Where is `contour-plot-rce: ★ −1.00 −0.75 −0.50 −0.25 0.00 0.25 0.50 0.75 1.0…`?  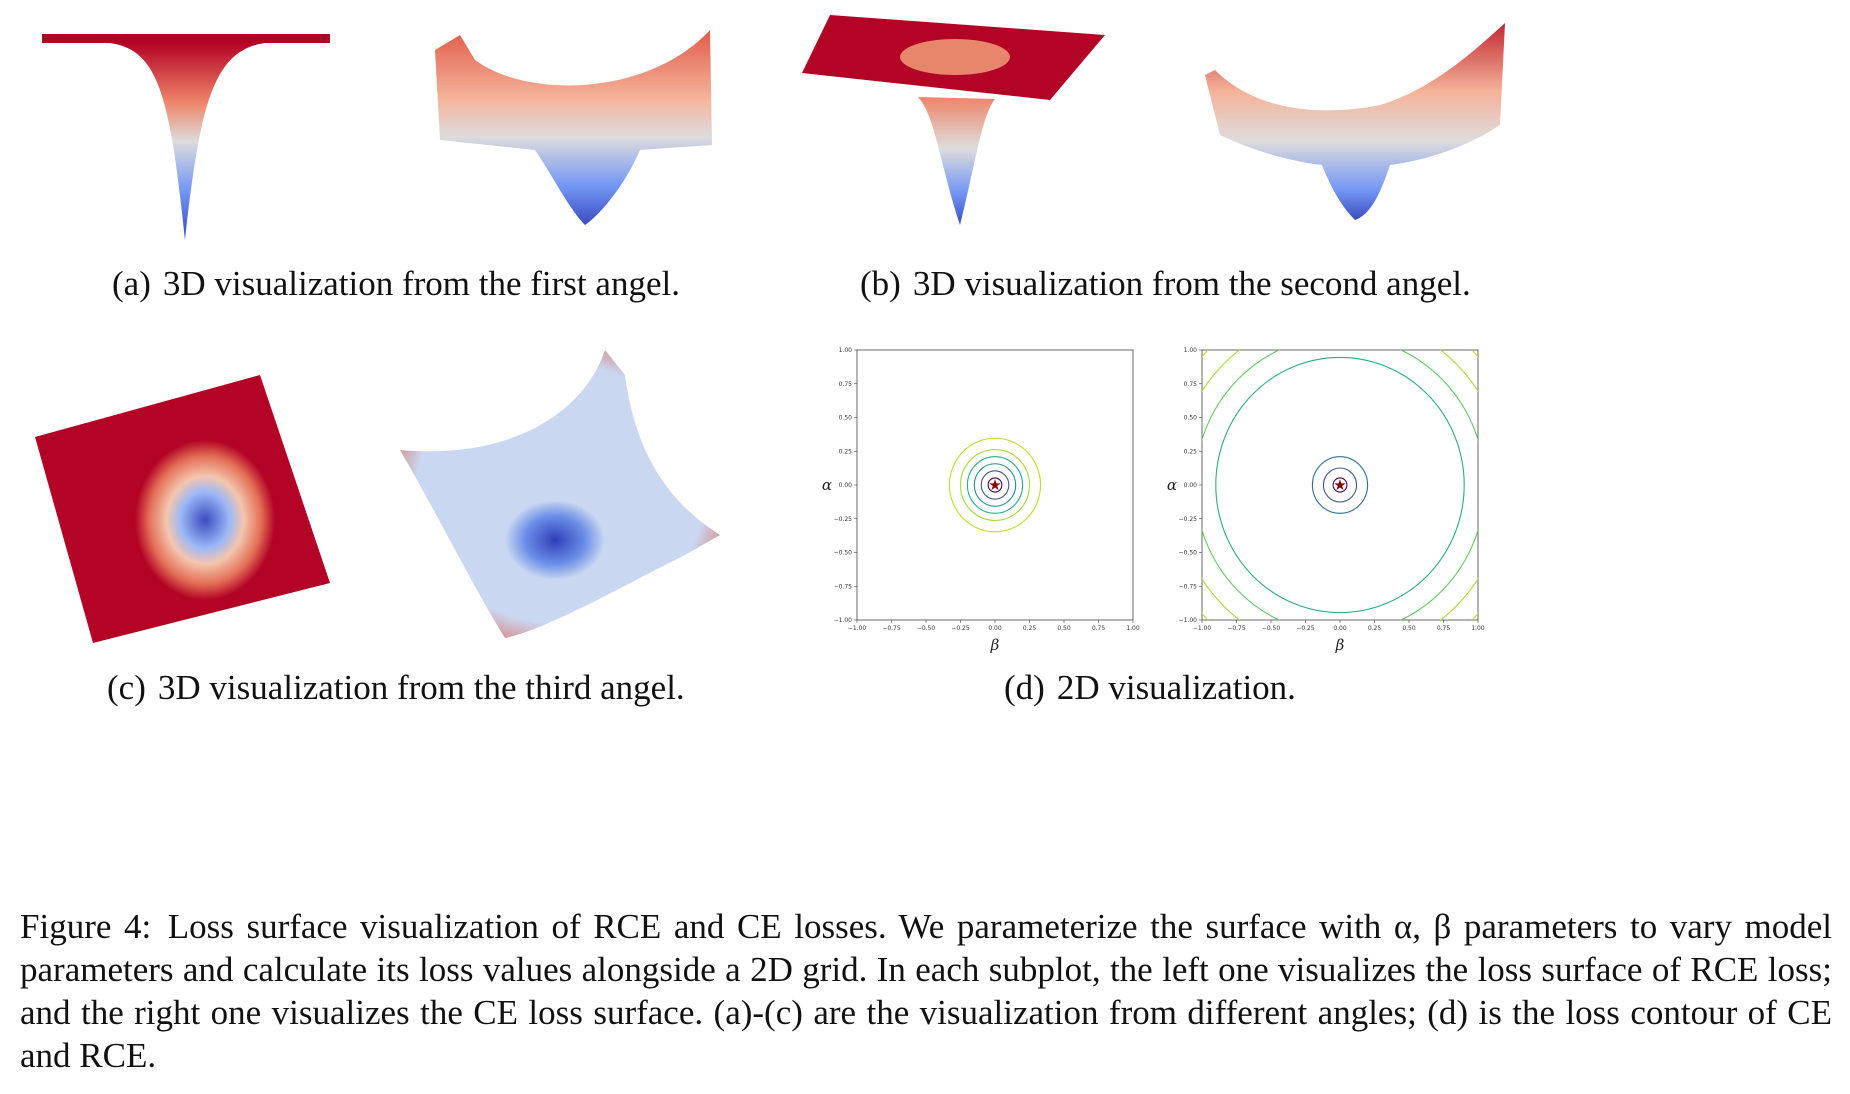 contour-plot-rce: ★ −1.00 −0.75 −0.50 −0.25 0.00 0.25 0.50 0.75 1.0… is located at coordinates (980, 500).